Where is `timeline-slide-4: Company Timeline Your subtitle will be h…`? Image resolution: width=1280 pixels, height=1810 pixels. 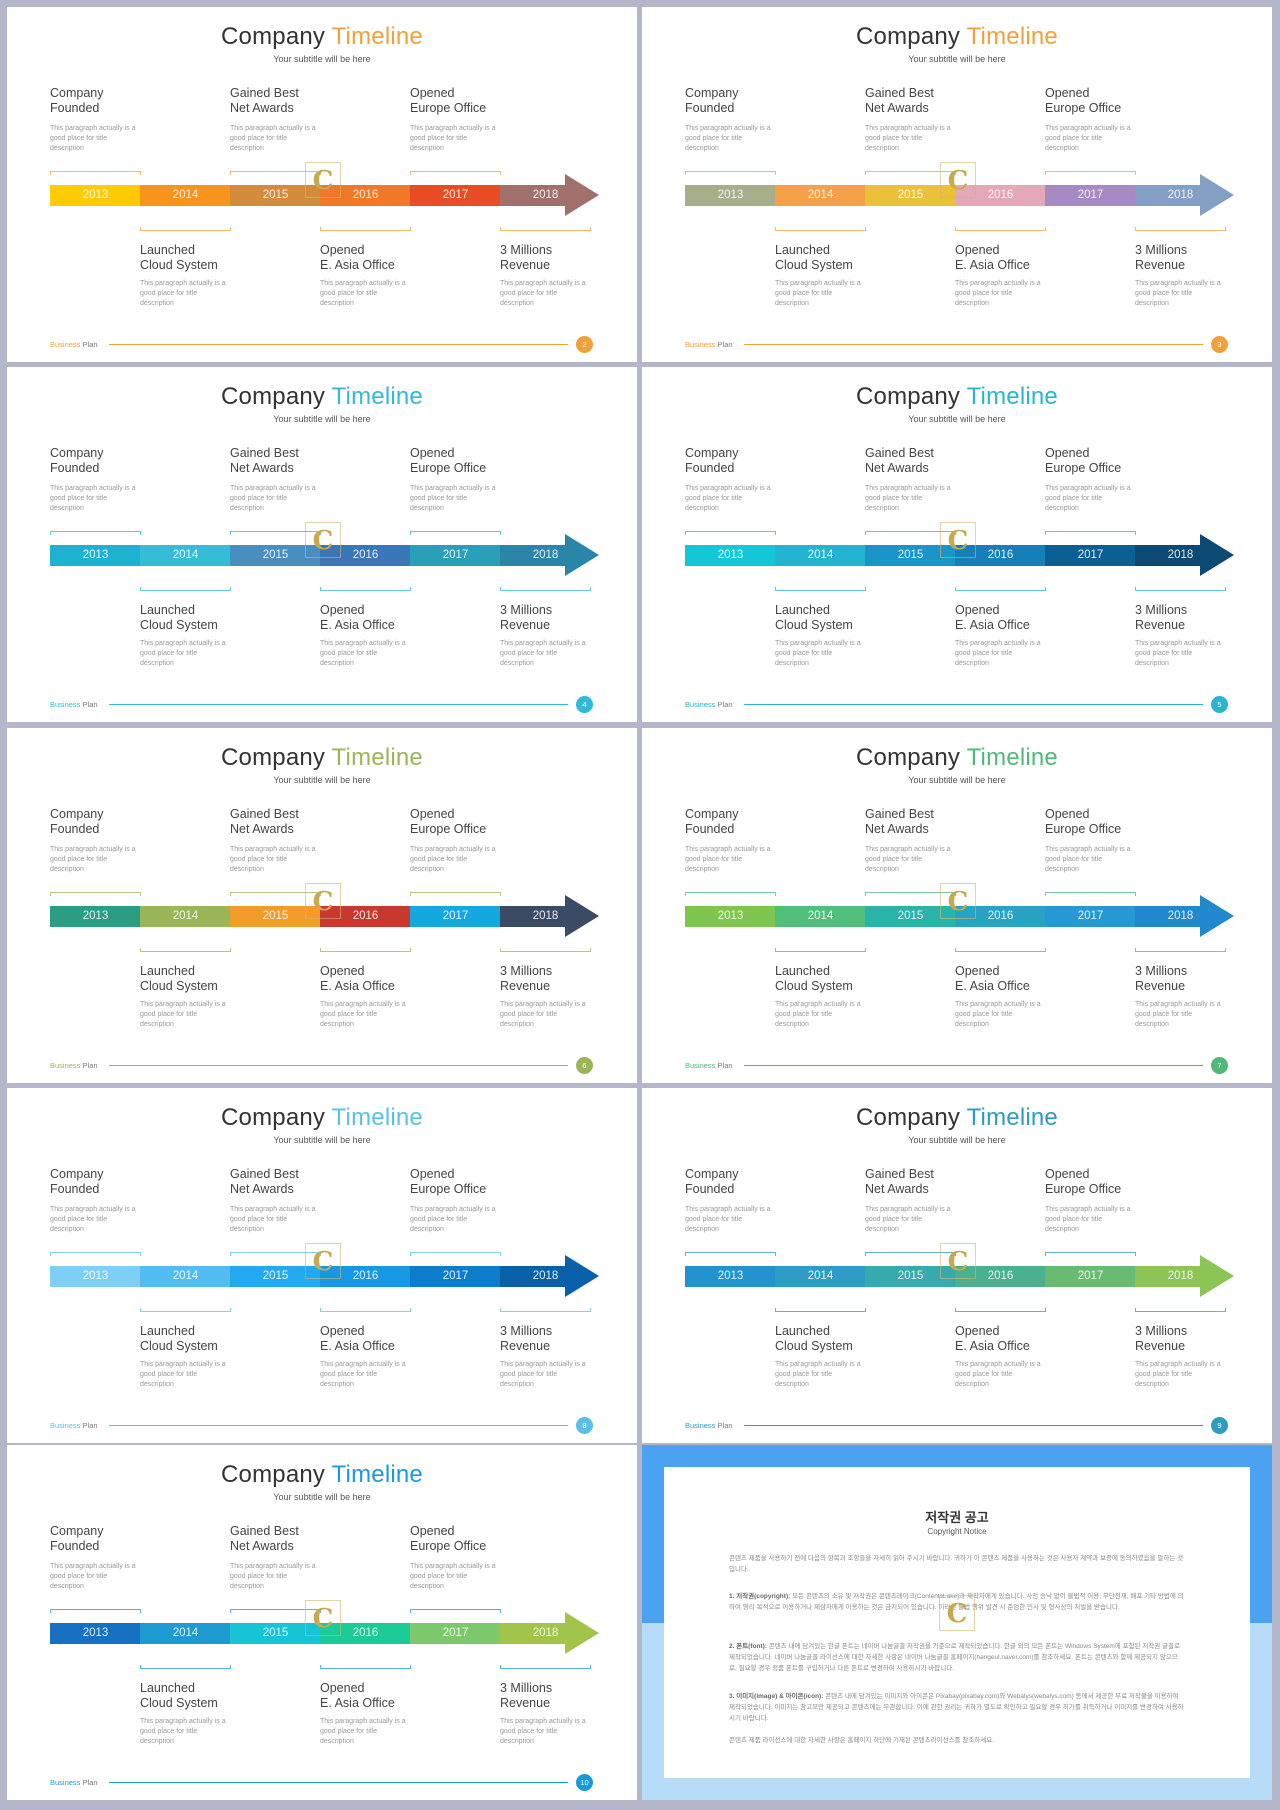 timeline-slide-4: Company Timeline Your subtitle will be h… is located at coordinates (322, 544).